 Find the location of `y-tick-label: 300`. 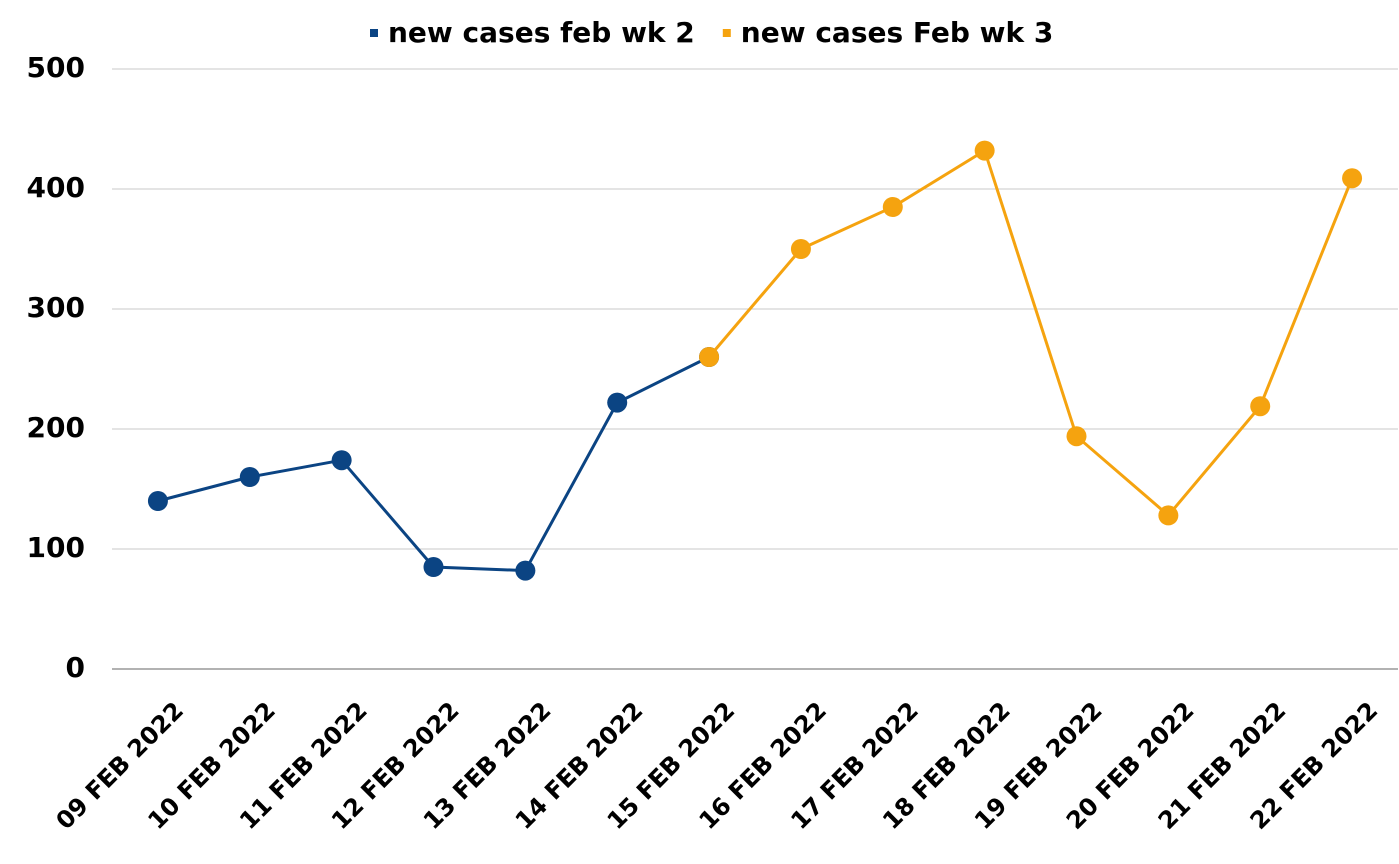

y-tick-label: 300 is located at coordinates (56, 307).